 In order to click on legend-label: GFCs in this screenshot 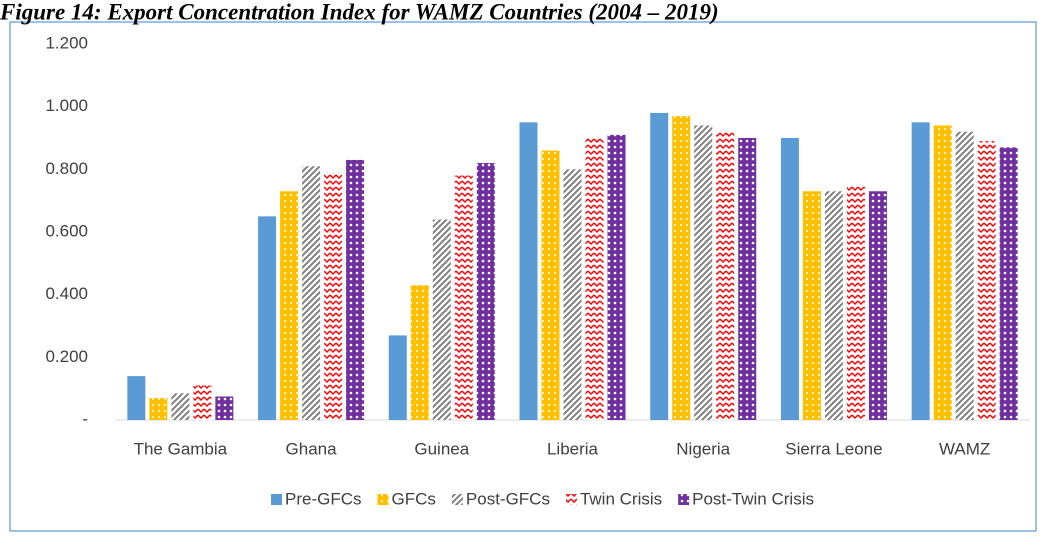, I will do `click(414, 498)`.